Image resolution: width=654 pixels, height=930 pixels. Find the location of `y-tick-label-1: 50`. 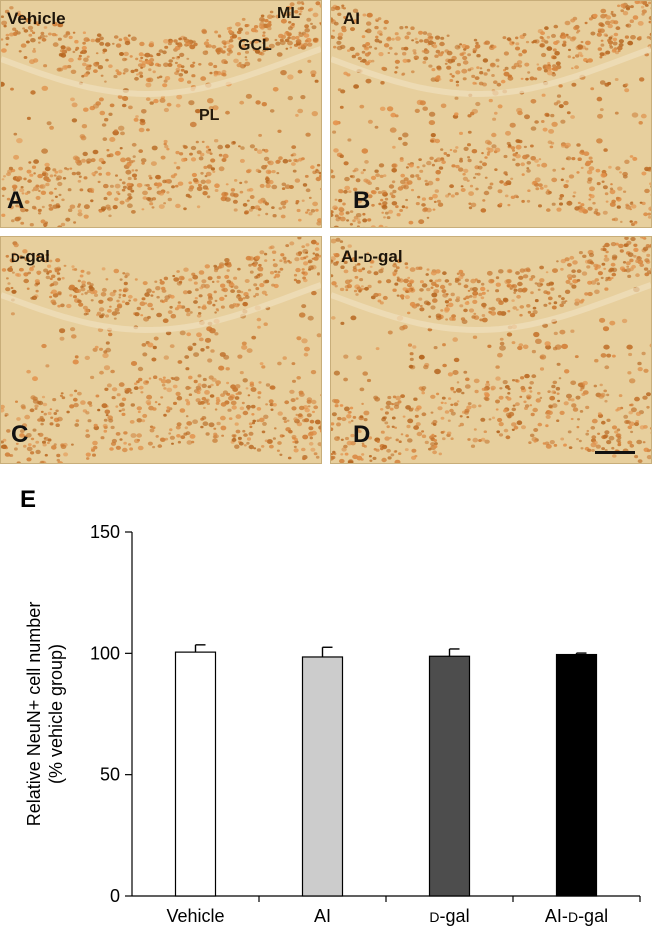

y-tick-label-1: 50 is located at coordinates (110, 775).